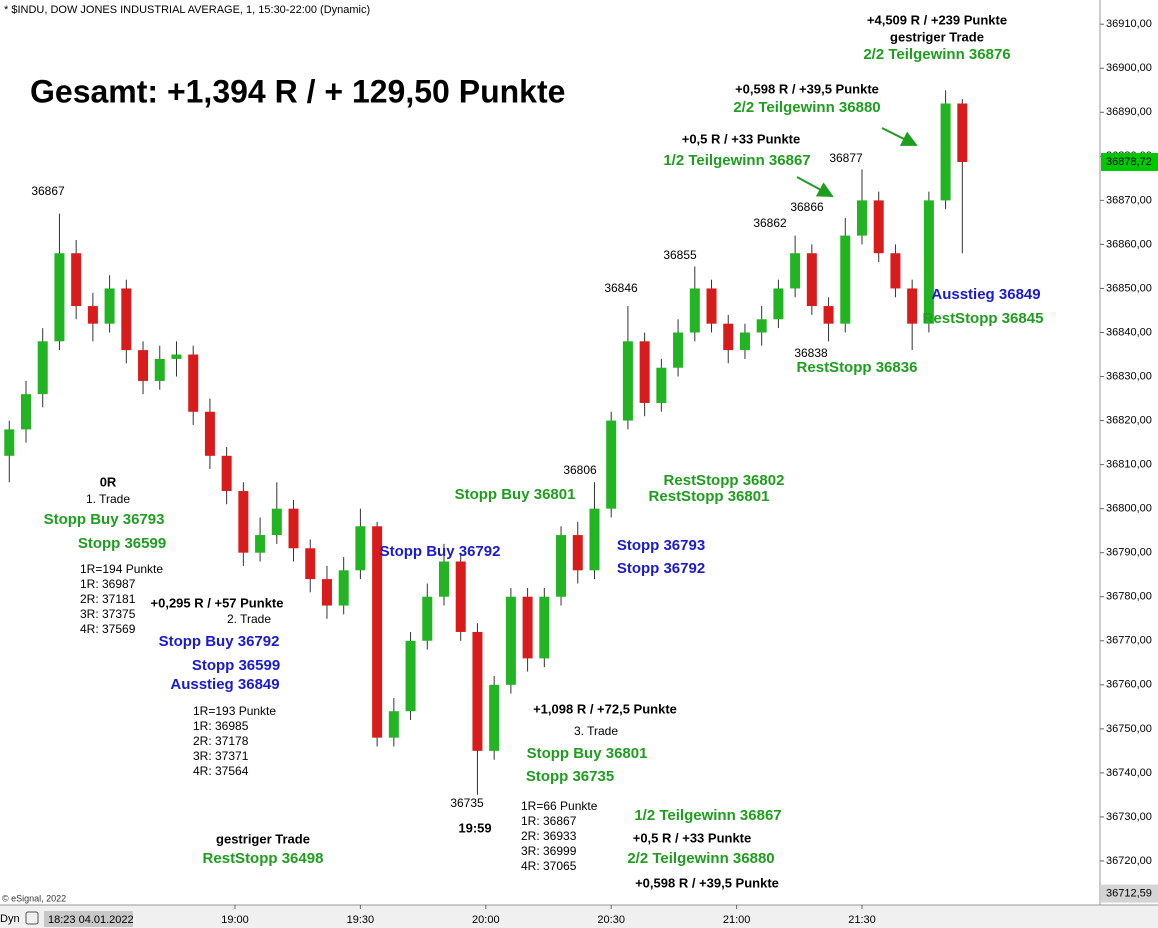  Describe the element at coordinates (549, 866) in the screenshot. I see `annotation: 4R: 37065` at that location.